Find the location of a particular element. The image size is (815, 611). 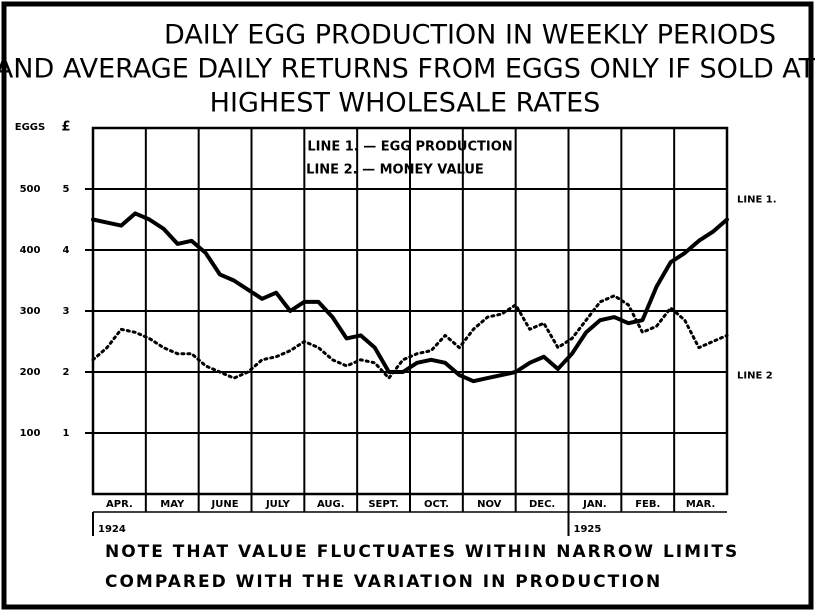

year-label: 1925 is located at coordinates (588, 529).